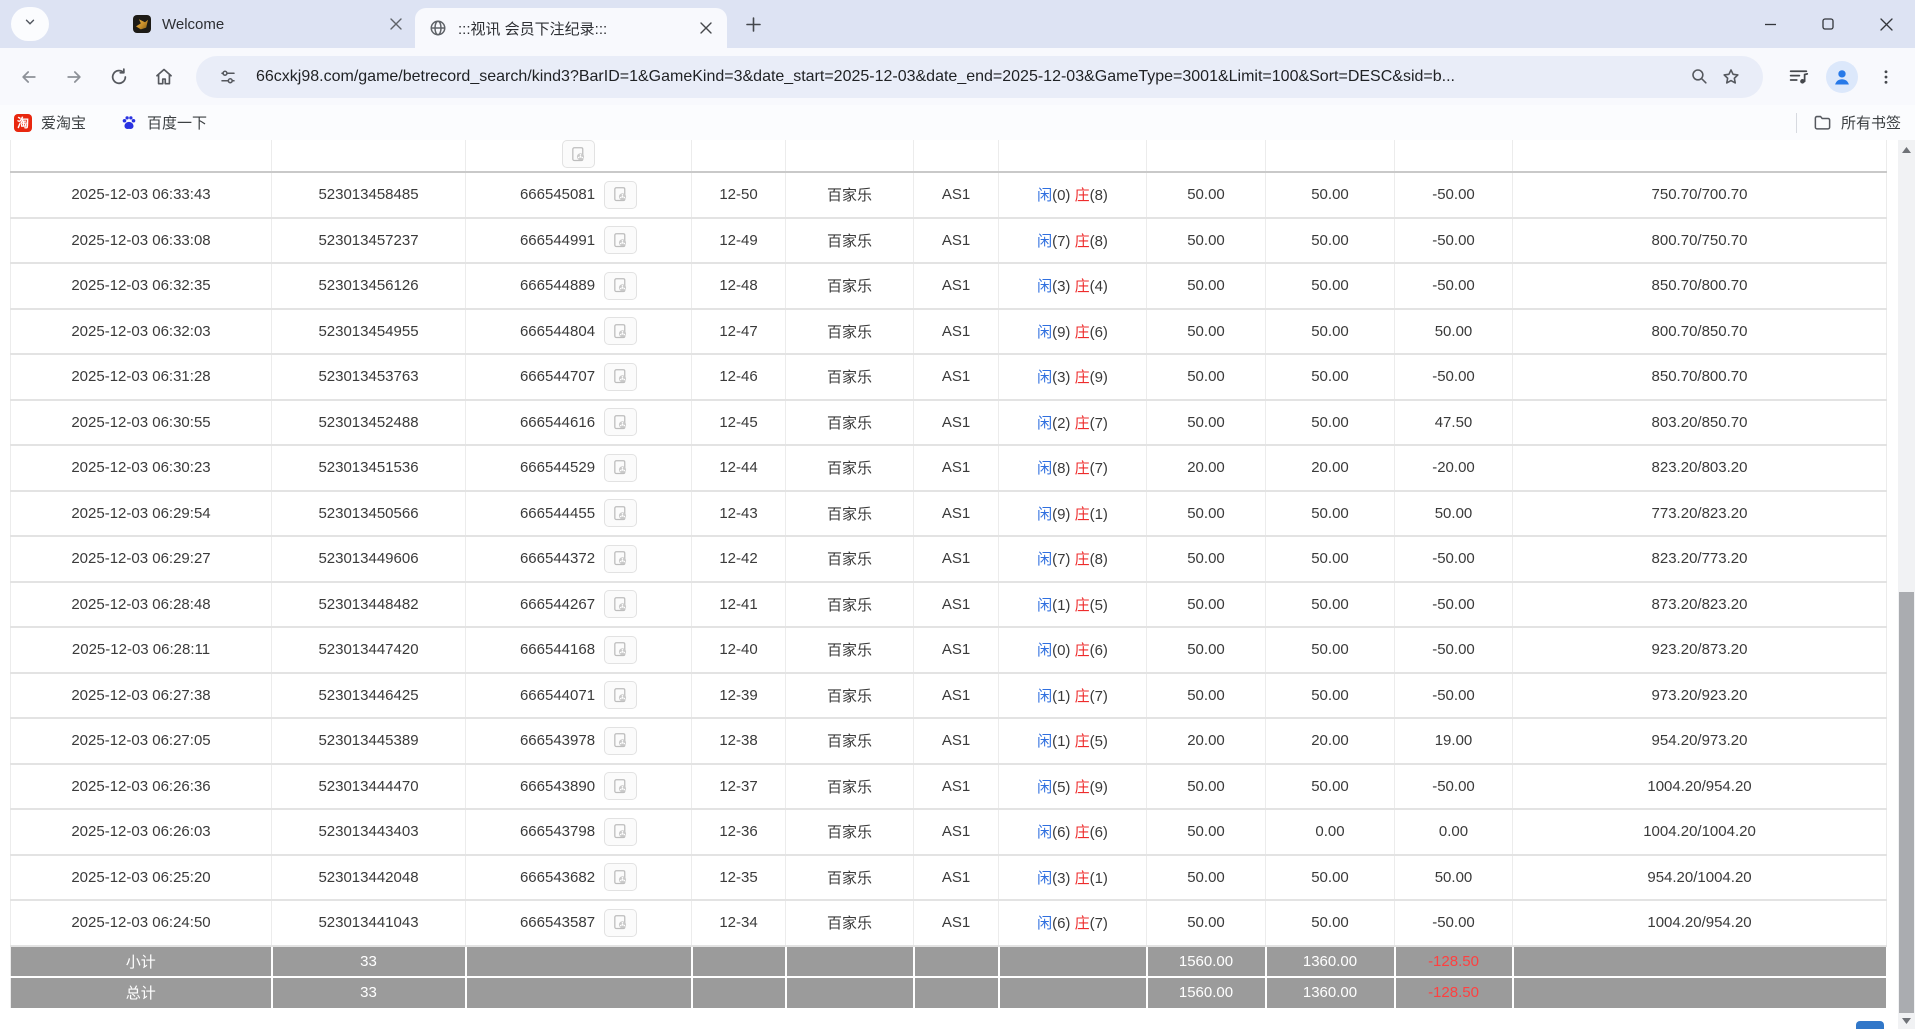 The image size is (1915, 1029). I want to click on zoom-icon, so click(1699, 77).